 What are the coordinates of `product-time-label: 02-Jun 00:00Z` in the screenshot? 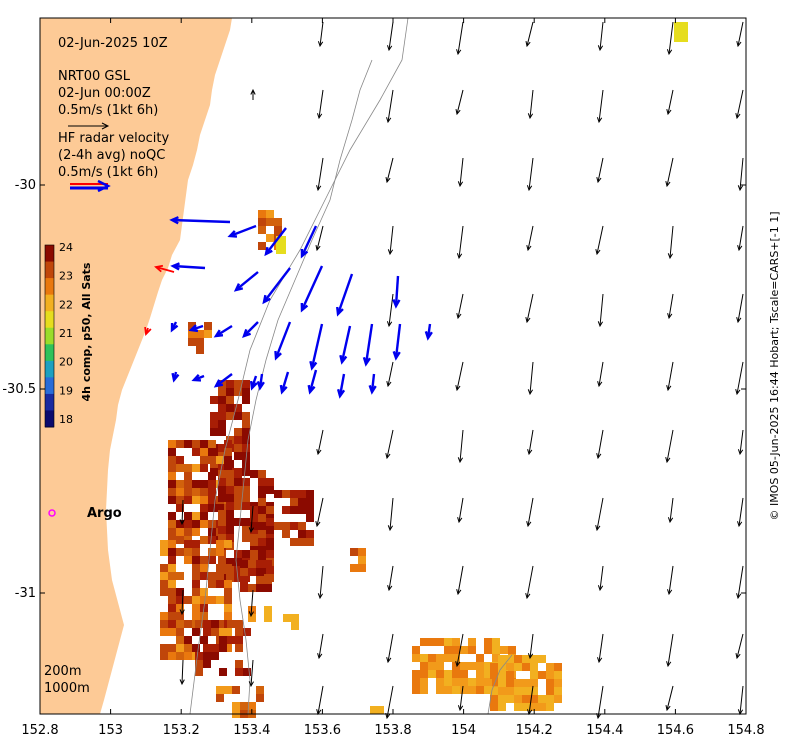 It's located at (104, 93).